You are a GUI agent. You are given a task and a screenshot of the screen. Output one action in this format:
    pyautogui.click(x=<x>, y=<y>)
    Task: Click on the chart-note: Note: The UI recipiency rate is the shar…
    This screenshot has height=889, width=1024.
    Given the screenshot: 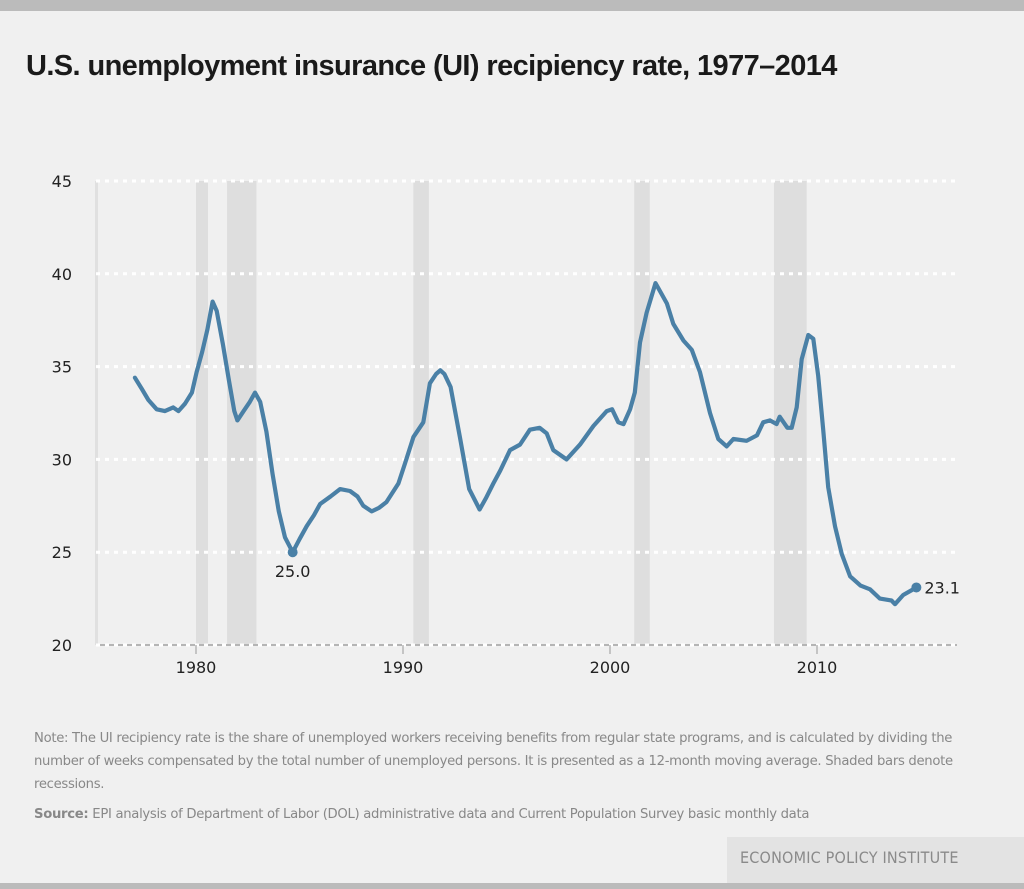 What is the action you would take?
    pyautogui.click(x=493, y=761)
    